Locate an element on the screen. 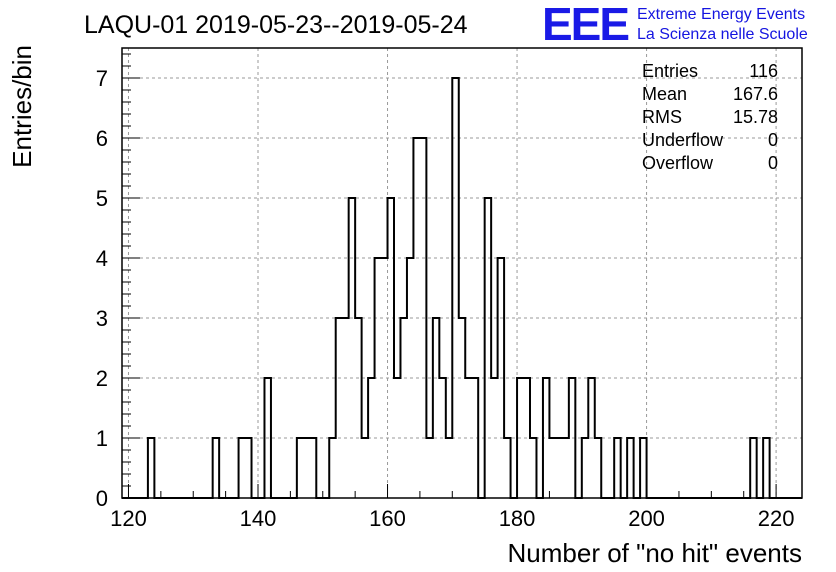  stat-label-overflow: Overflow is located at coordinates (678, 163).